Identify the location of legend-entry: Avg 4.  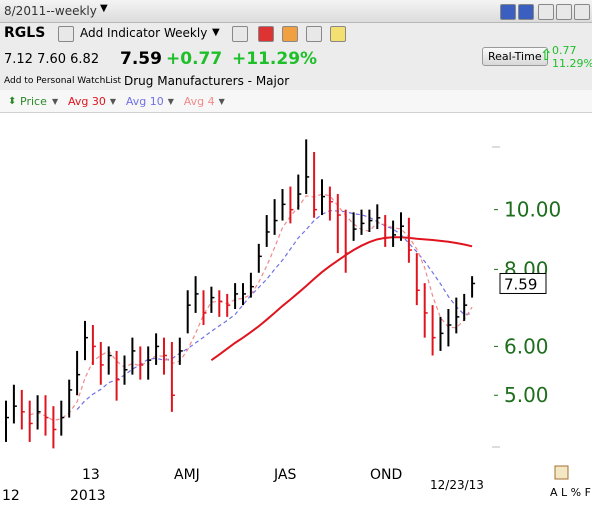
(199, 101).